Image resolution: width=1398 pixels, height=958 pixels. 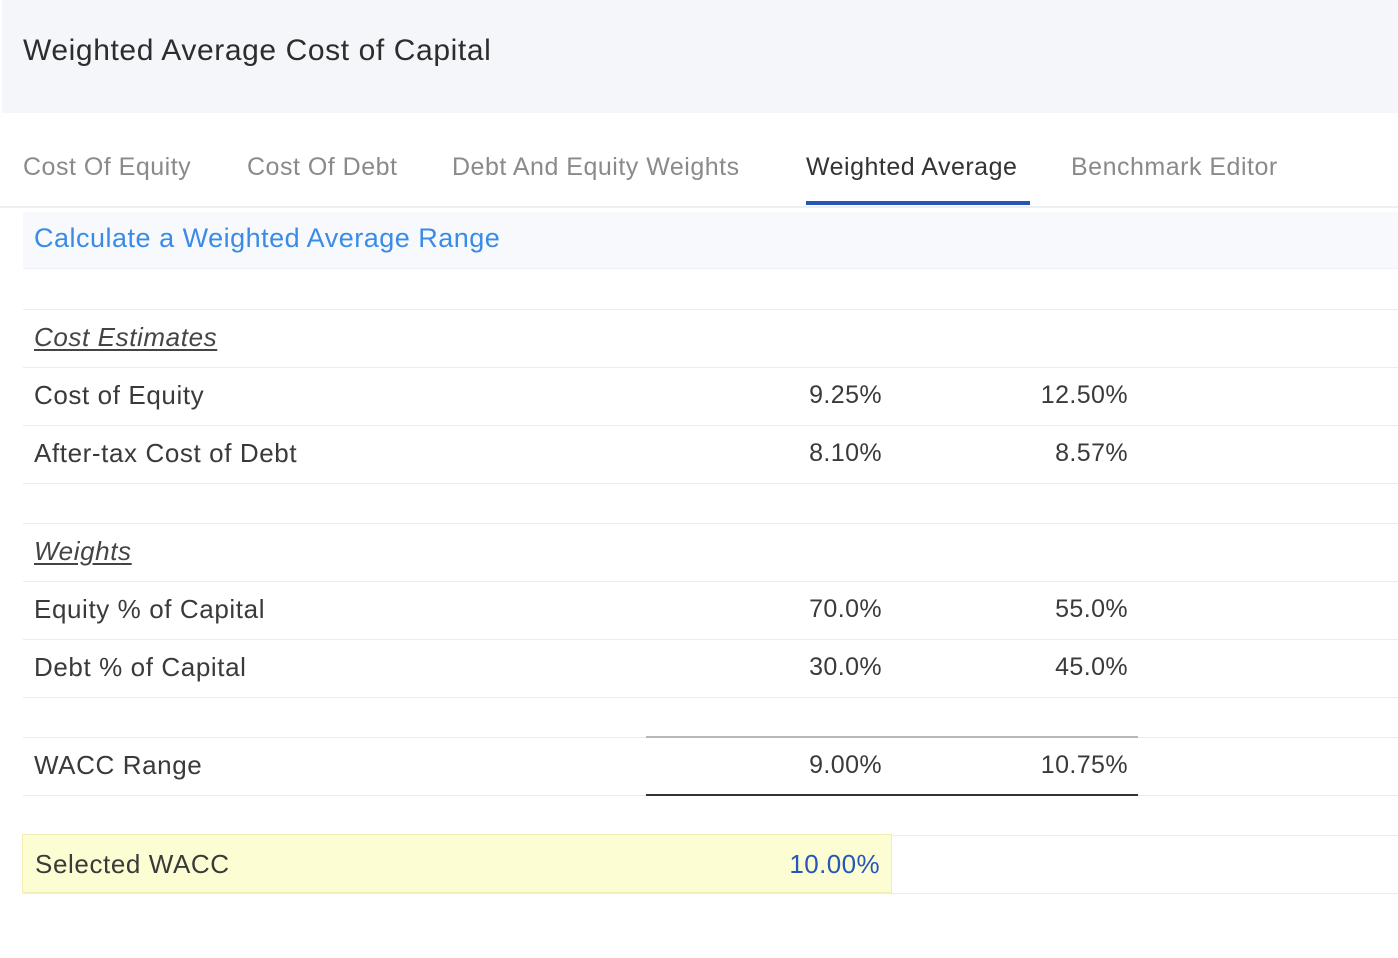 What do you see at coordinates (126, 337) in the screenshot?
I see `cost-estimates-heading: Cost Estimates` at bounding box center [126, 337].